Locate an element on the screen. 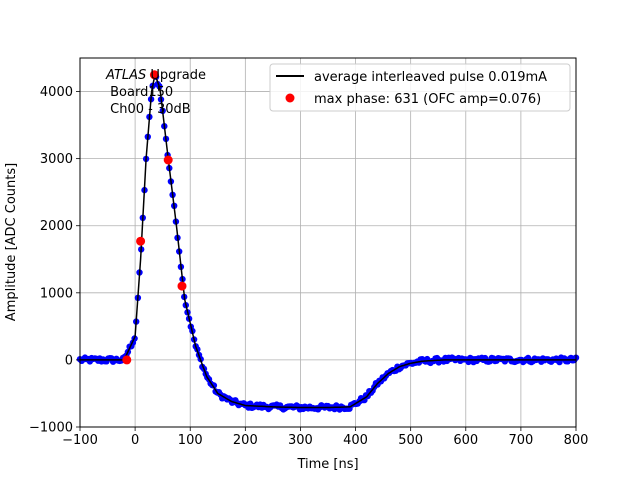  x-tick-label: 300 is located at coordinates (300, 440).